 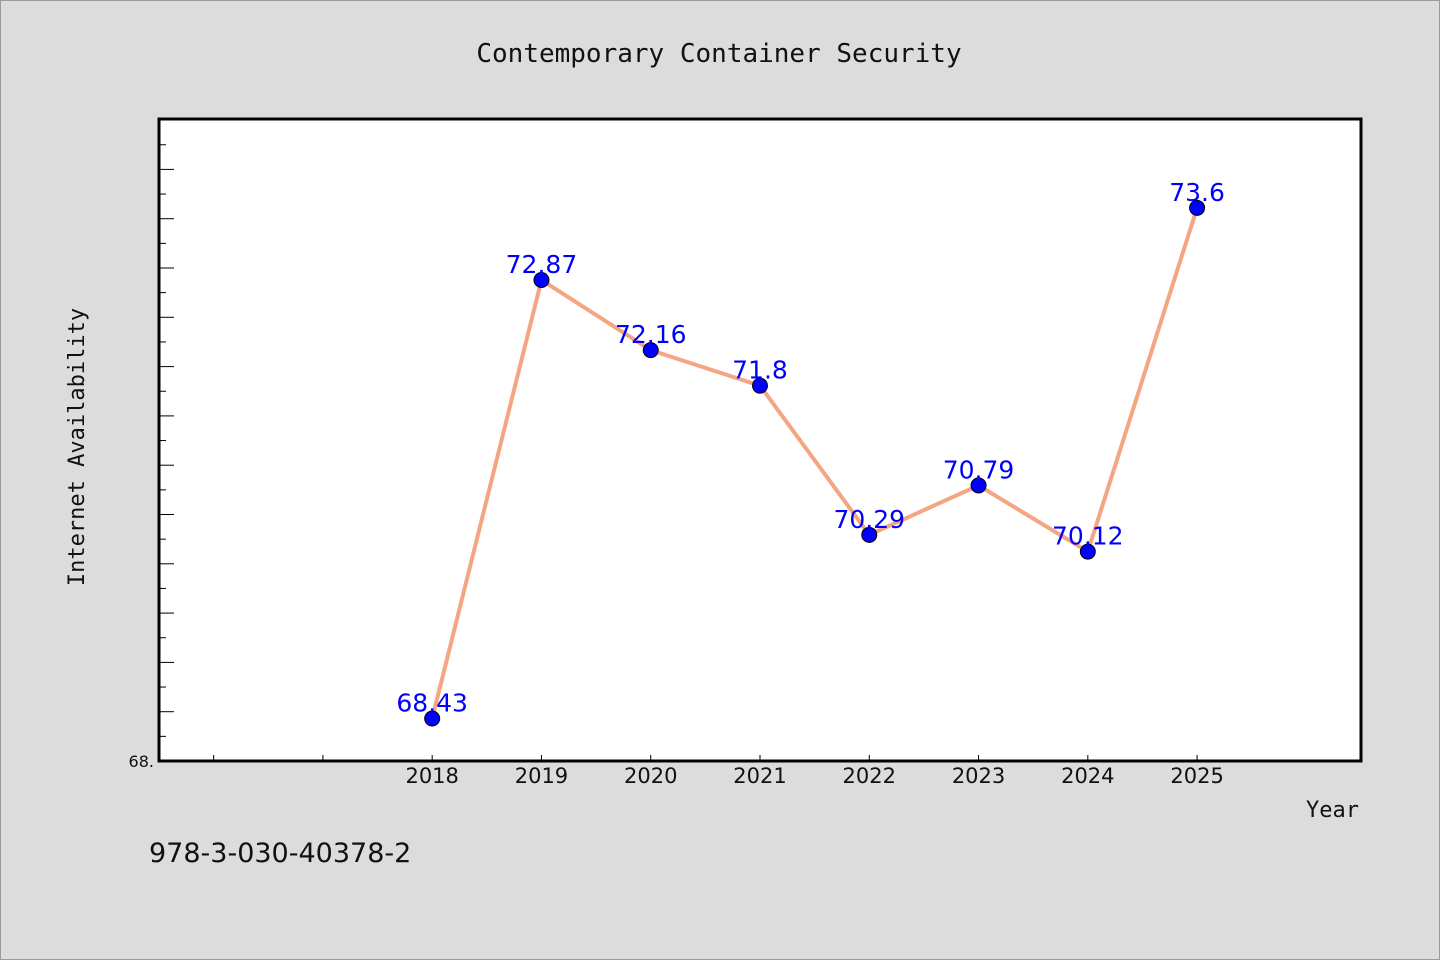 What do you see at coordinates (1197, 192) in the screenshot?
I see `data-label: 73.6` at bounding box center [1197, 192].